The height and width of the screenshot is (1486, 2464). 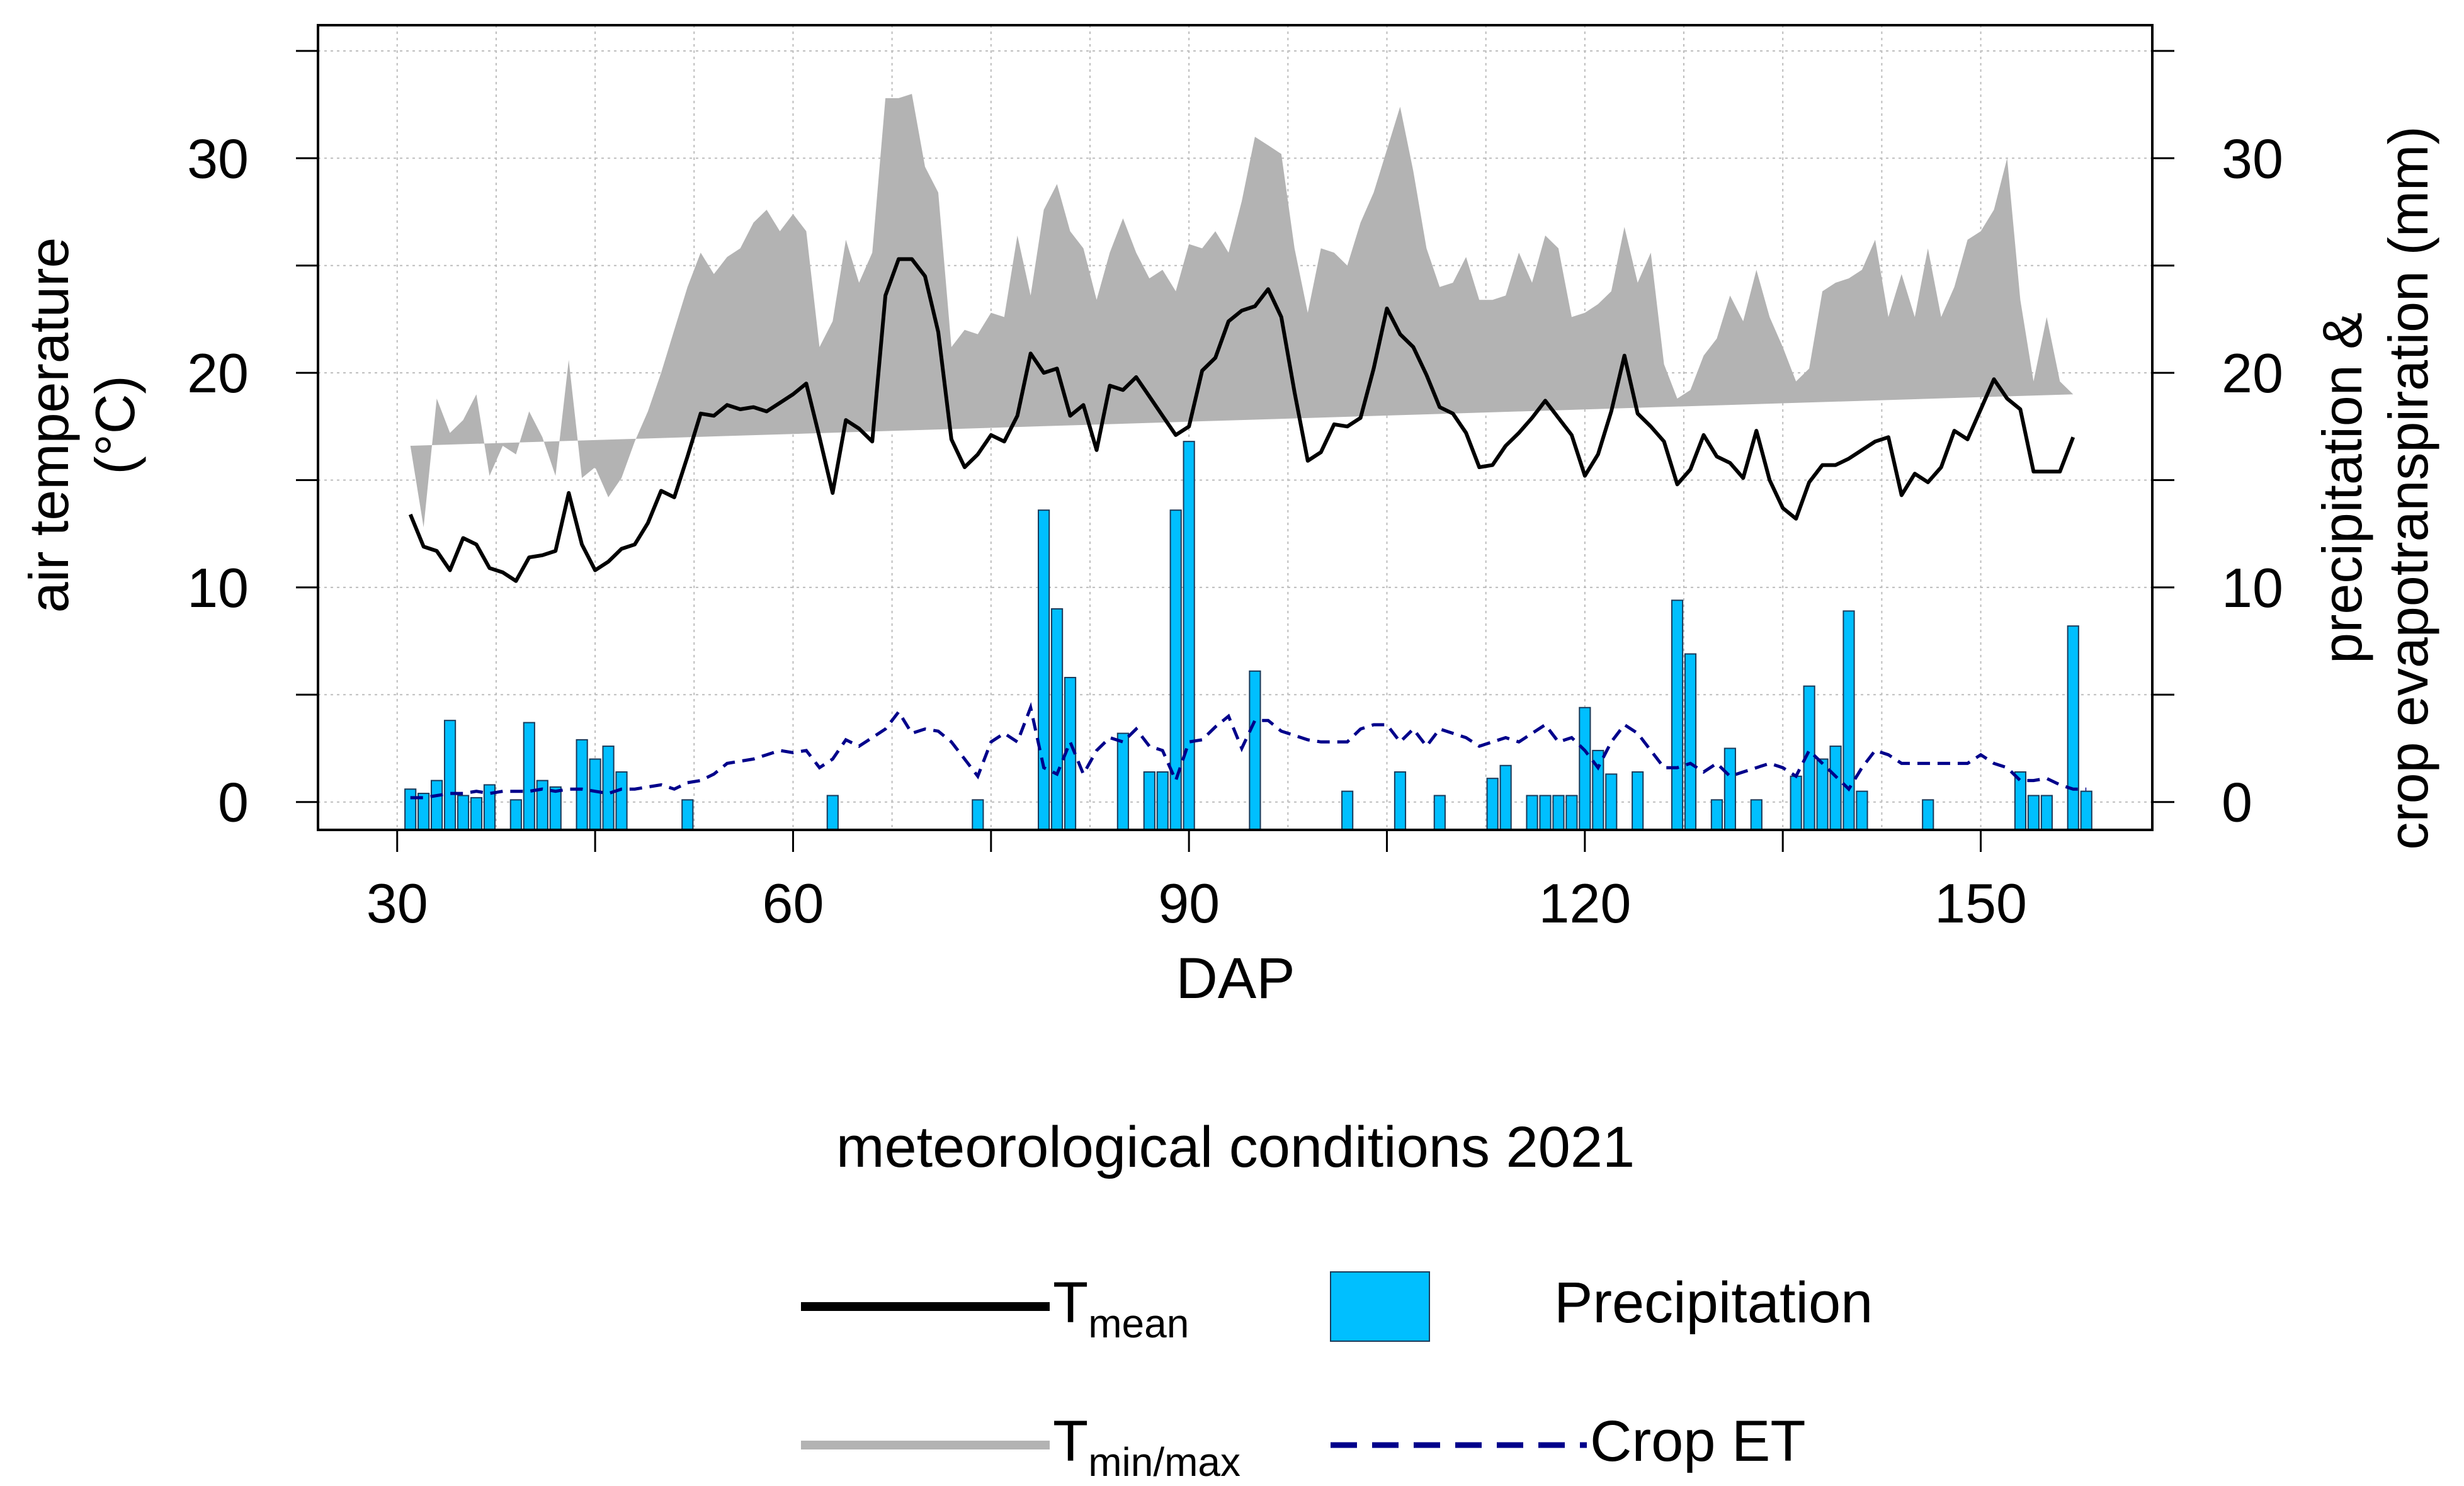 I want to click on chart-title: meteorological conditions 2021, so click(x=1235, y=1147).